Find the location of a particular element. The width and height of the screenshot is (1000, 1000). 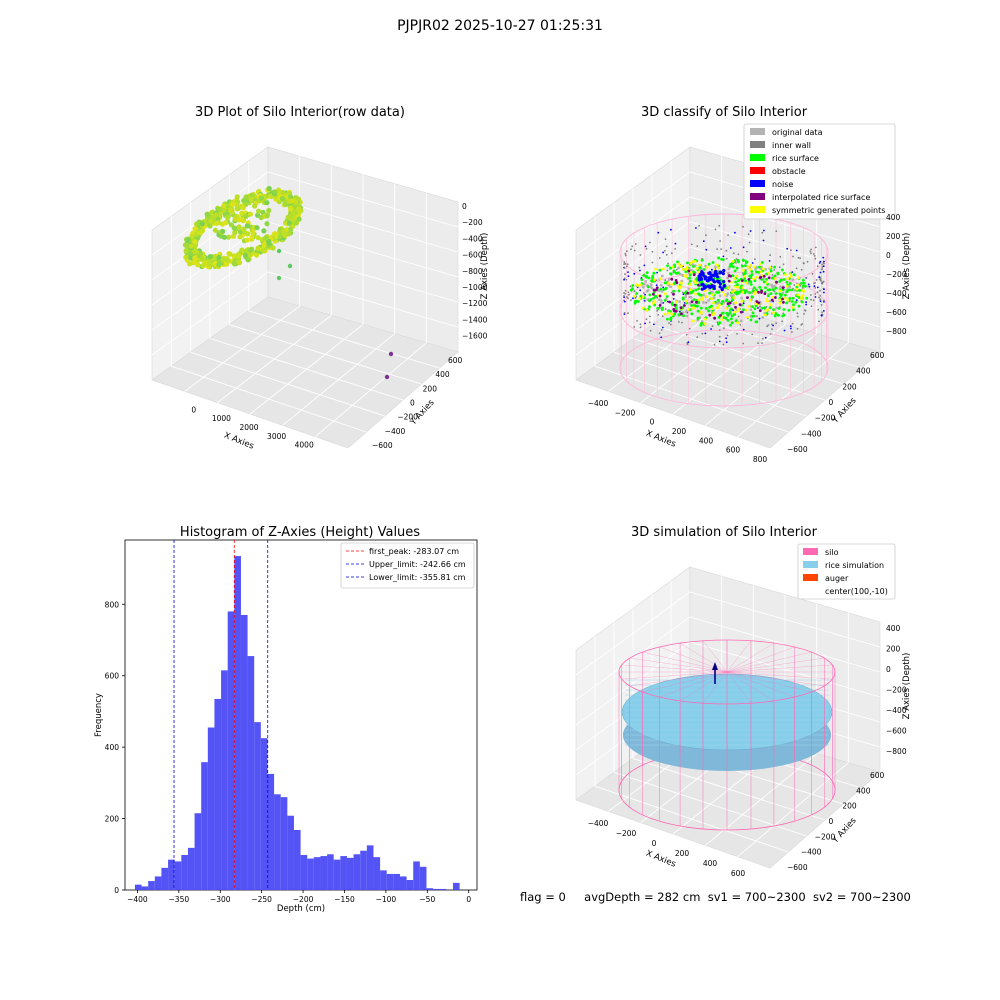

legend-swatch is located at coordinates (757, 157).